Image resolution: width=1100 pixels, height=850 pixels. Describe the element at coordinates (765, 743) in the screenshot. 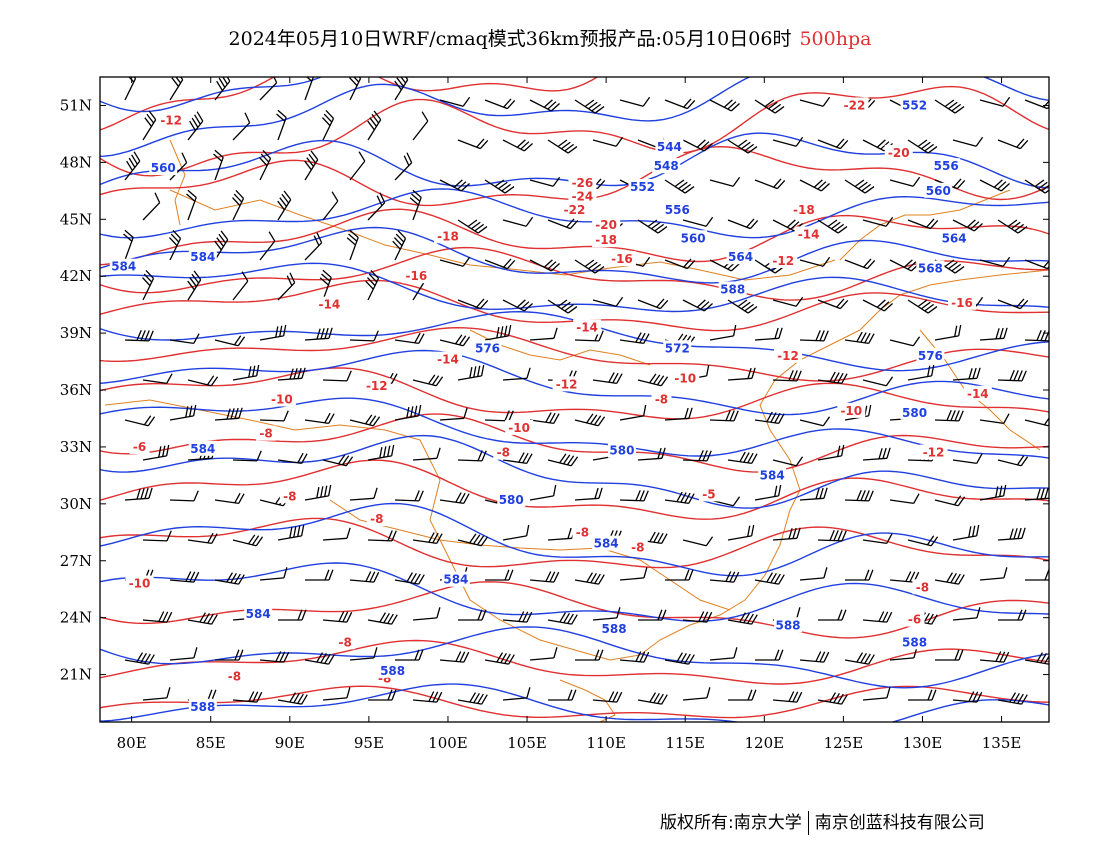

I see `lon-label: 120E` at that location.